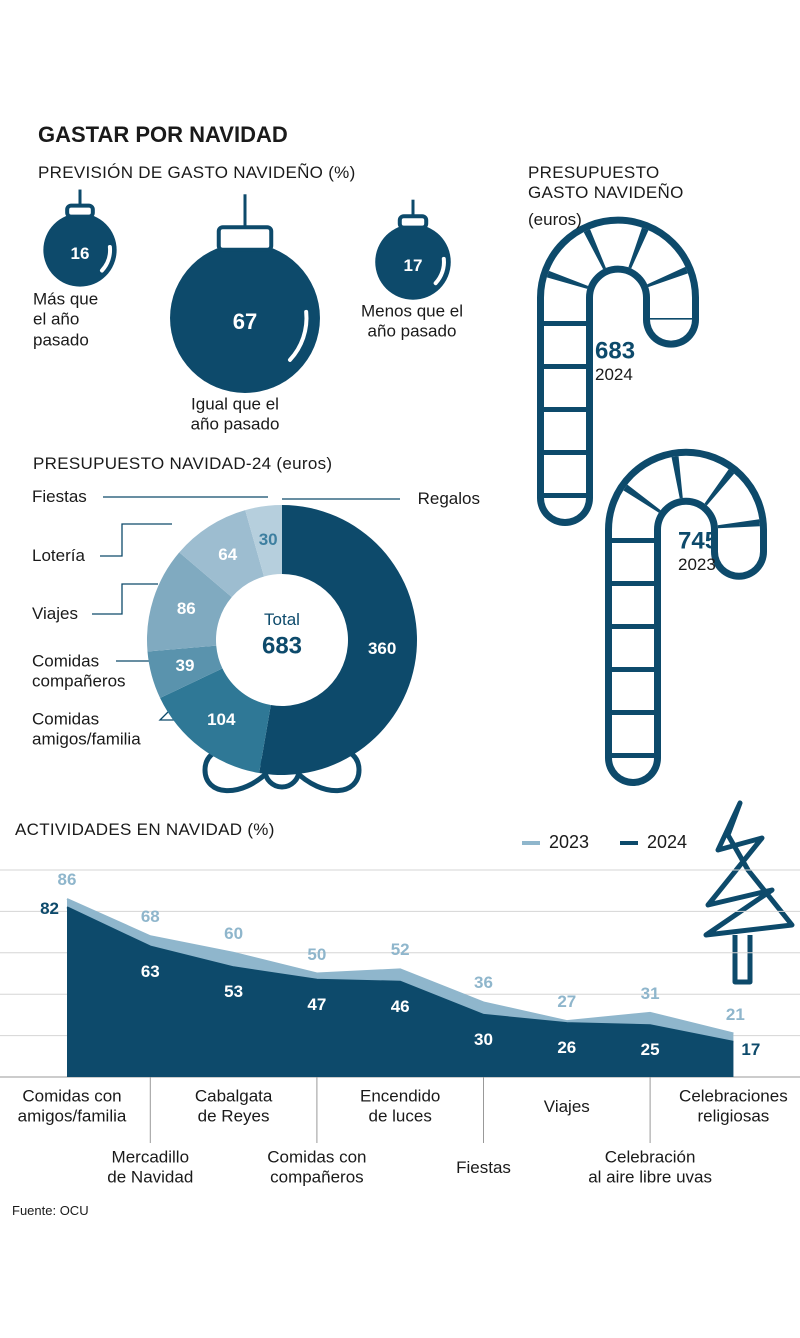  What do you see at coordinates (228, 555) in the screenshot?
I see `value-label: 64` at bounding box center [228, 555].